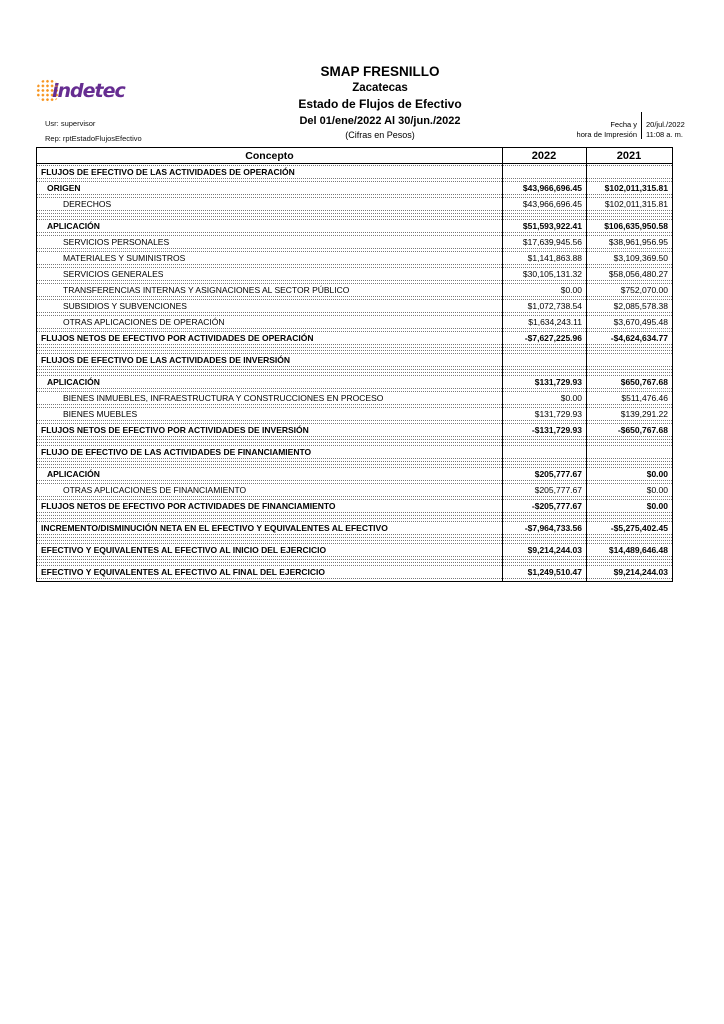 The image size is (724, 1024). Describe the element at coordinates (55, 91) in the screenshot. I see `indetec-logo-i: i` at that location.